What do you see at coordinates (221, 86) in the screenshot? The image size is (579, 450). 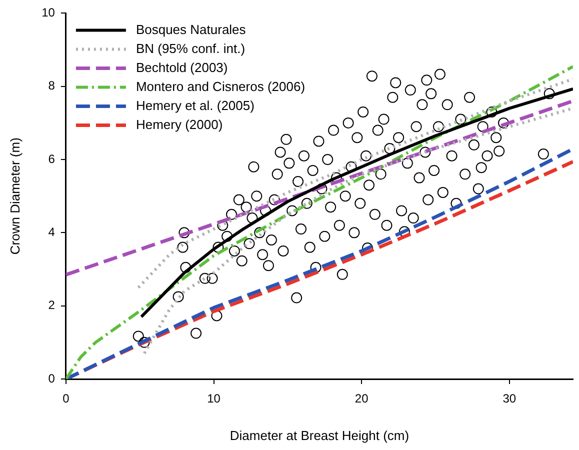 I see `legend-label: Montero and Cisneros (2006)` at bounding box center [221, 86].